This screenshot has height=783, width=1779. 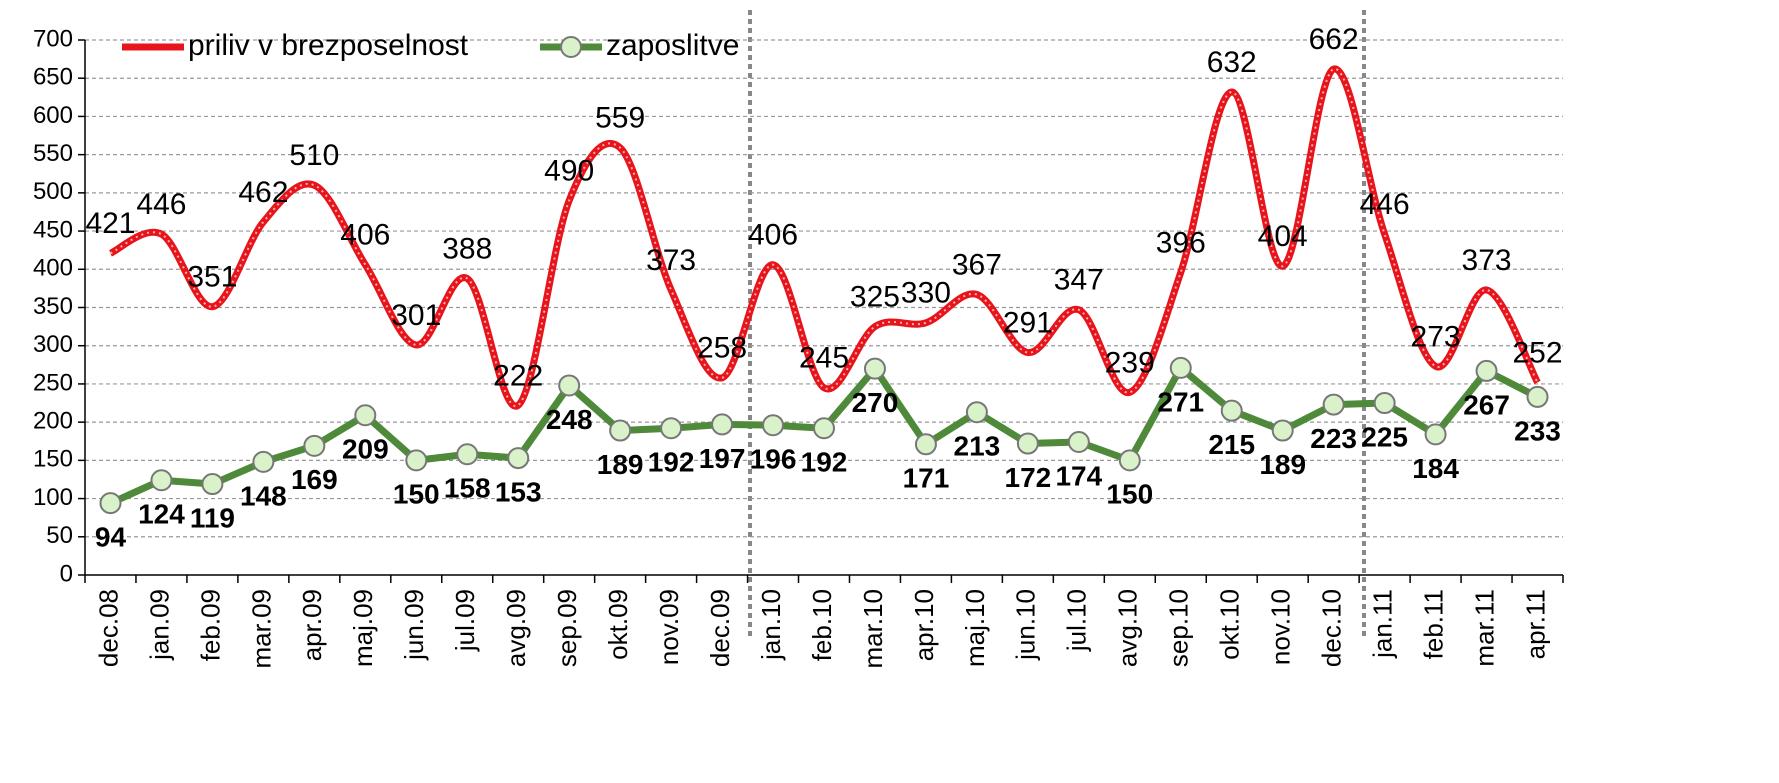 What do you see at coordinates (1333, 438) in the screenshot?
I see `data-label: 223` at bounding box center [1333, 438].